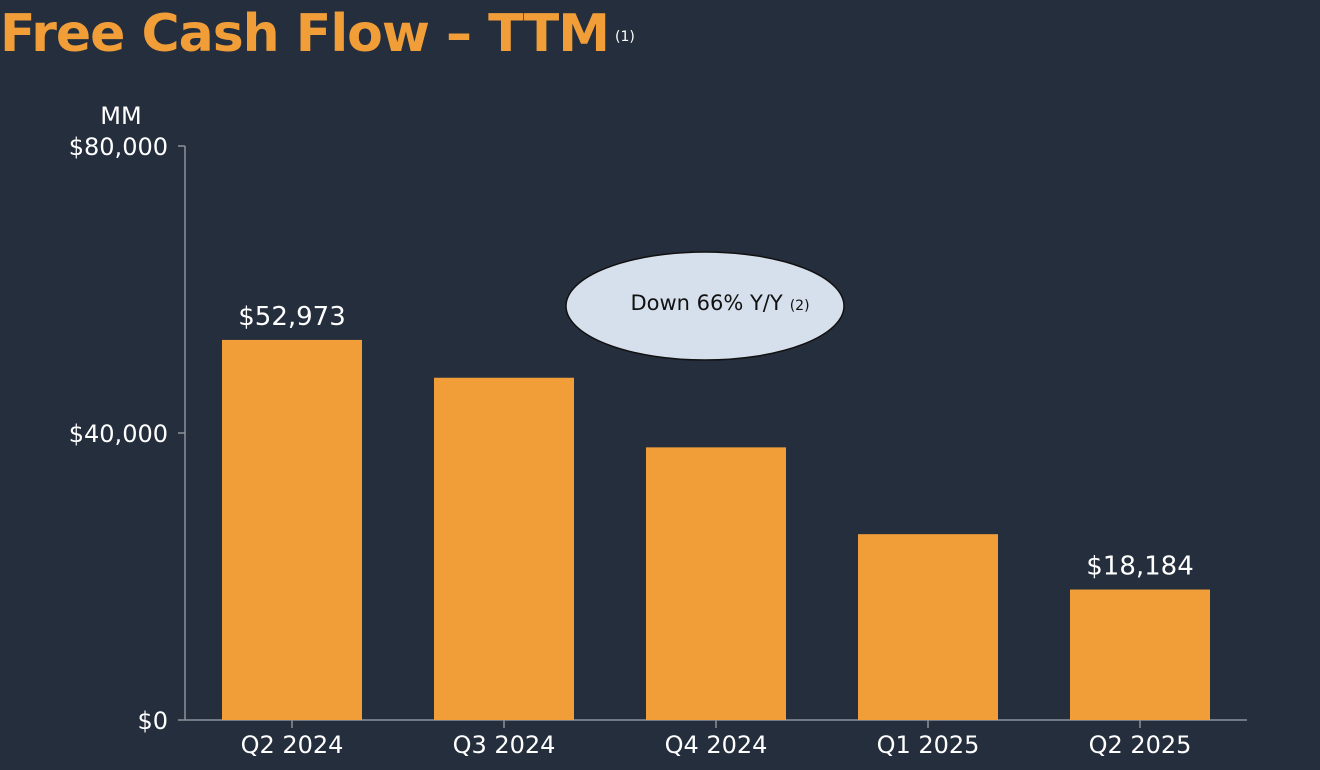 The width and height of the screenshot is (1320, 770). What do you see at coordinates (1140, 745) in the screenshot?
I see `x-tick-label: Q2 2025` at bounding box center [1140, 745].